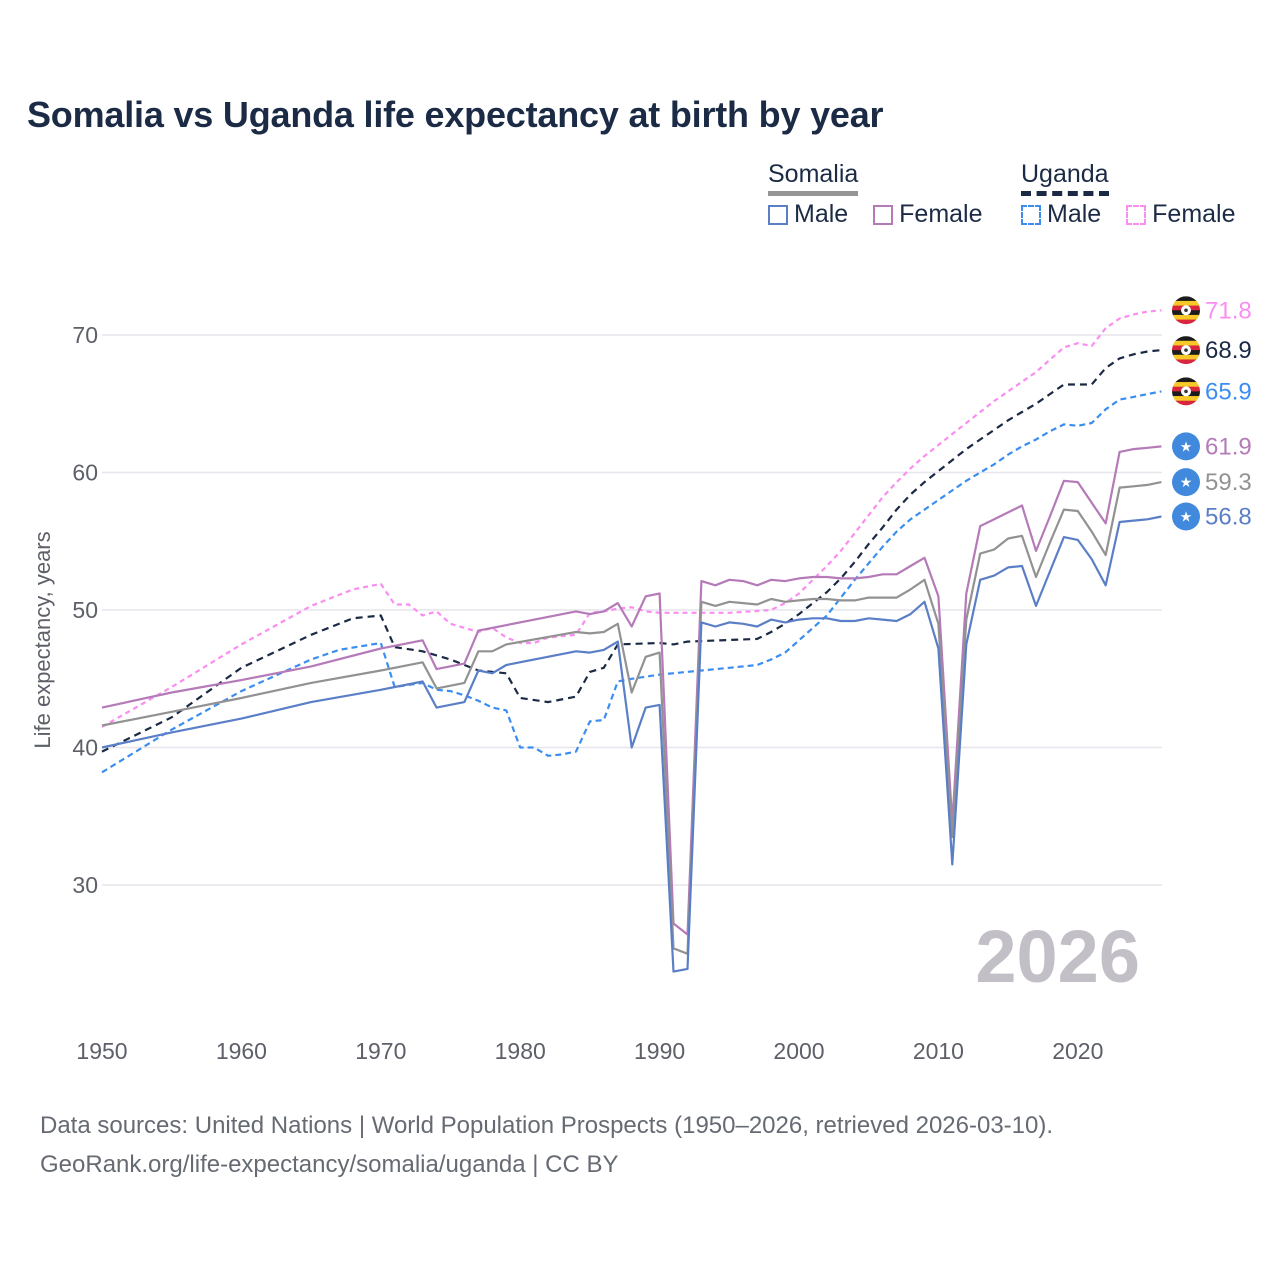  I want to click on legend-uganda-heading: Uganda, so click(1065, 178).